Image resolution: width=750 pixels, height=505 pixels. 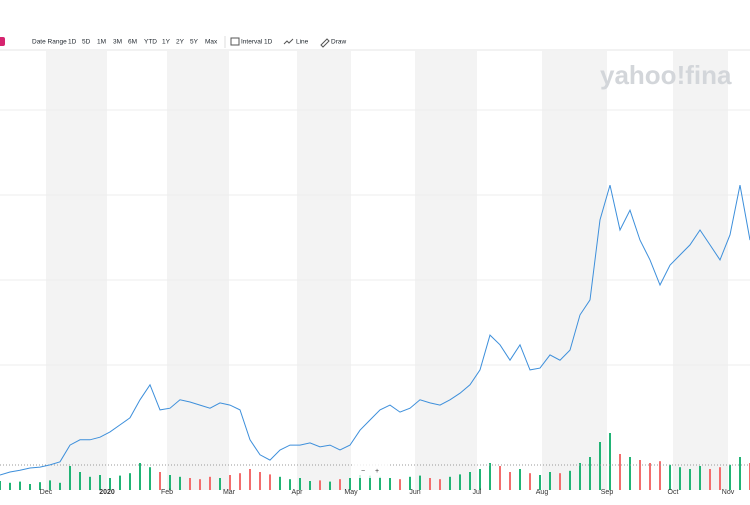 I want to click on x-tick-label: Feb, so click(x=167, y=492).